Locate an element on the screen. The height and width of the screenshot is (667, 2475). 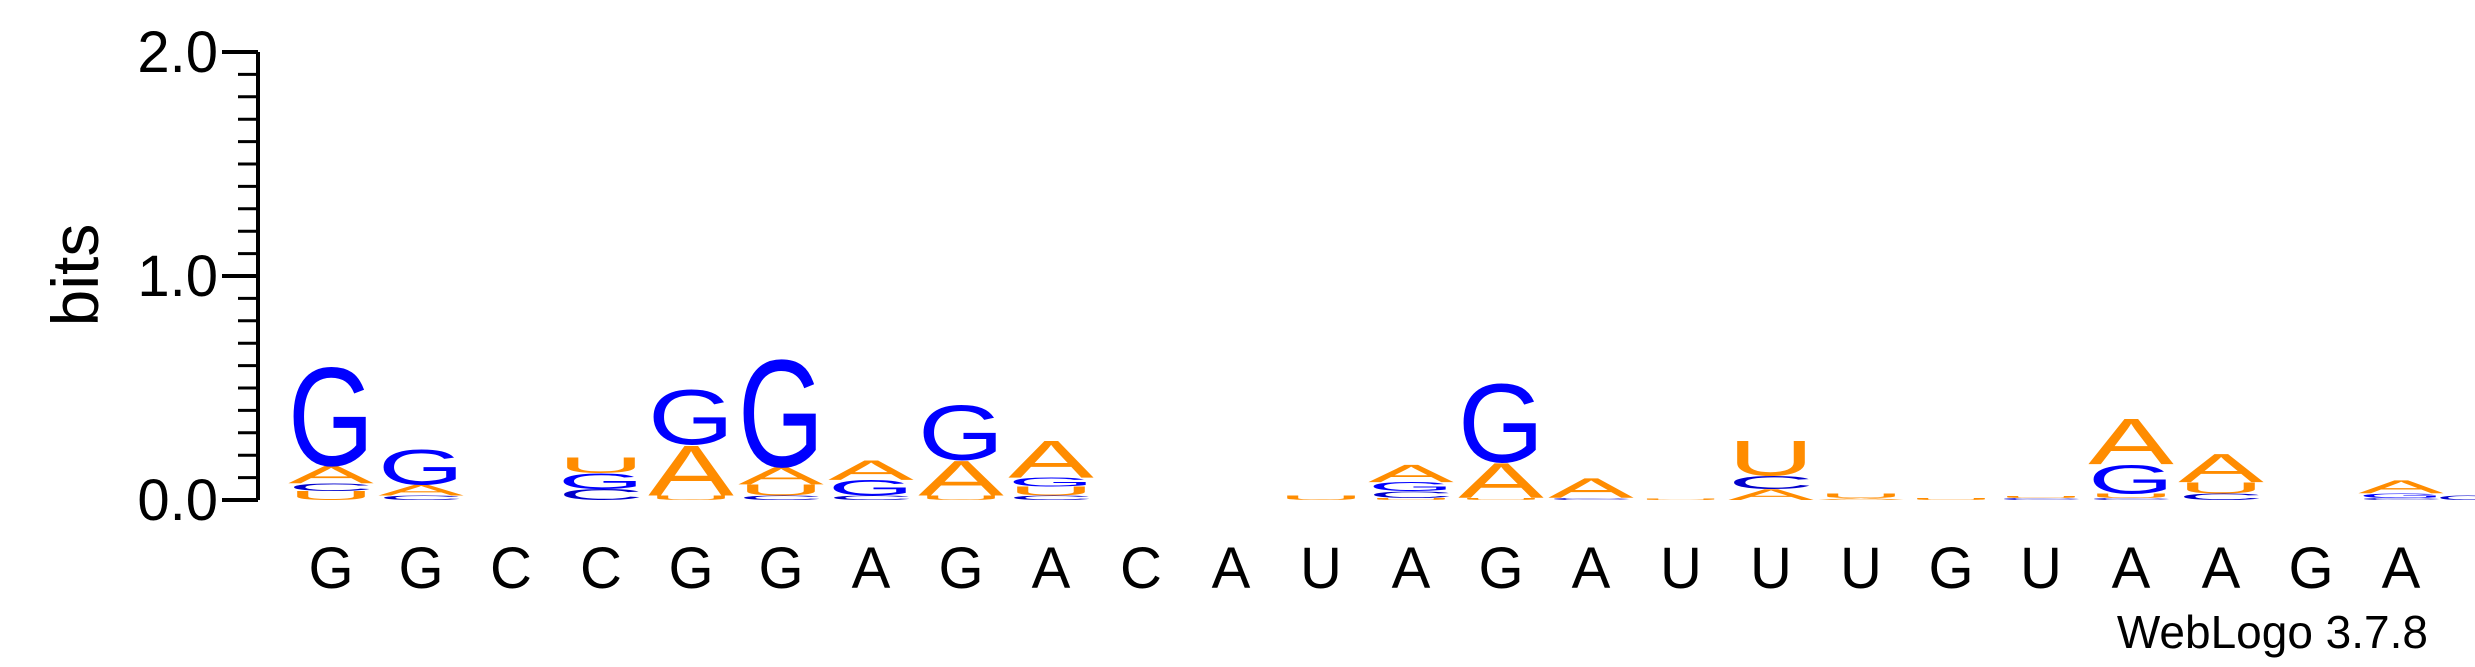
y-tick-label: 0.0 is located at coordinates (177, 500).